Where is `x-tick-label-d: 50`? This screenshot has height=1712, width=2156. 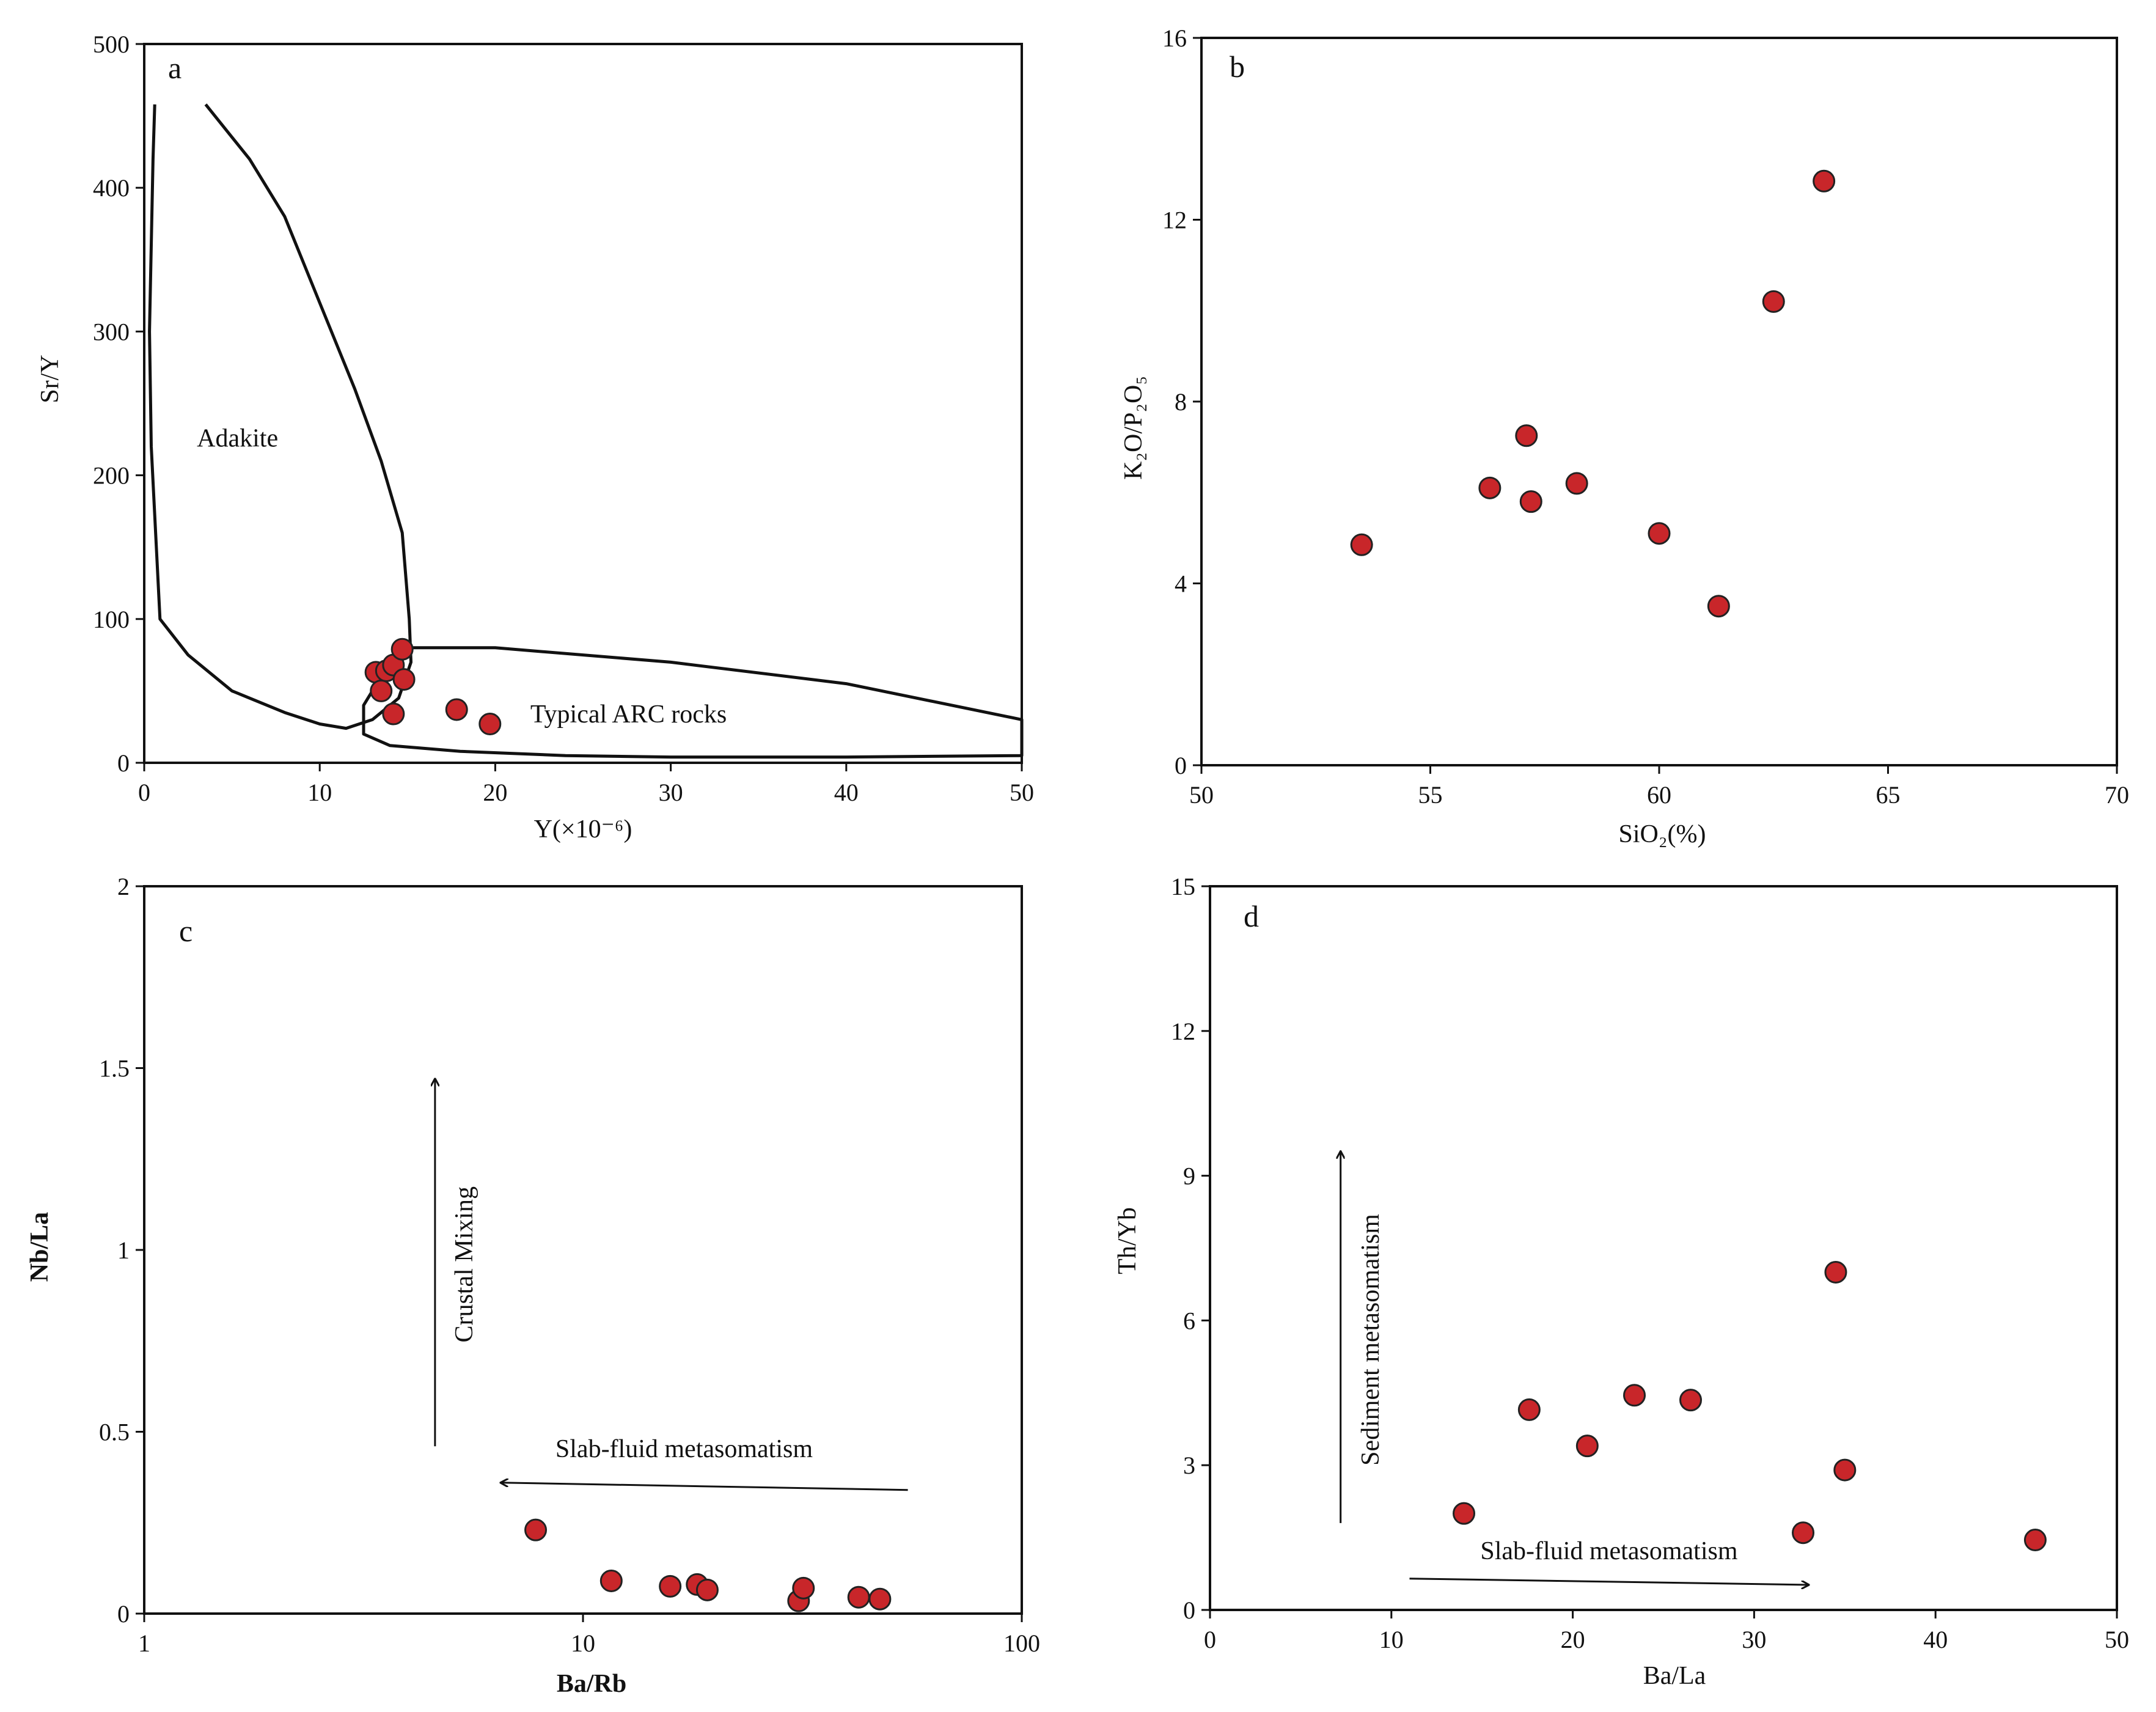 x-tick-label-d: 50 is located at coordinates (2117, 1639).